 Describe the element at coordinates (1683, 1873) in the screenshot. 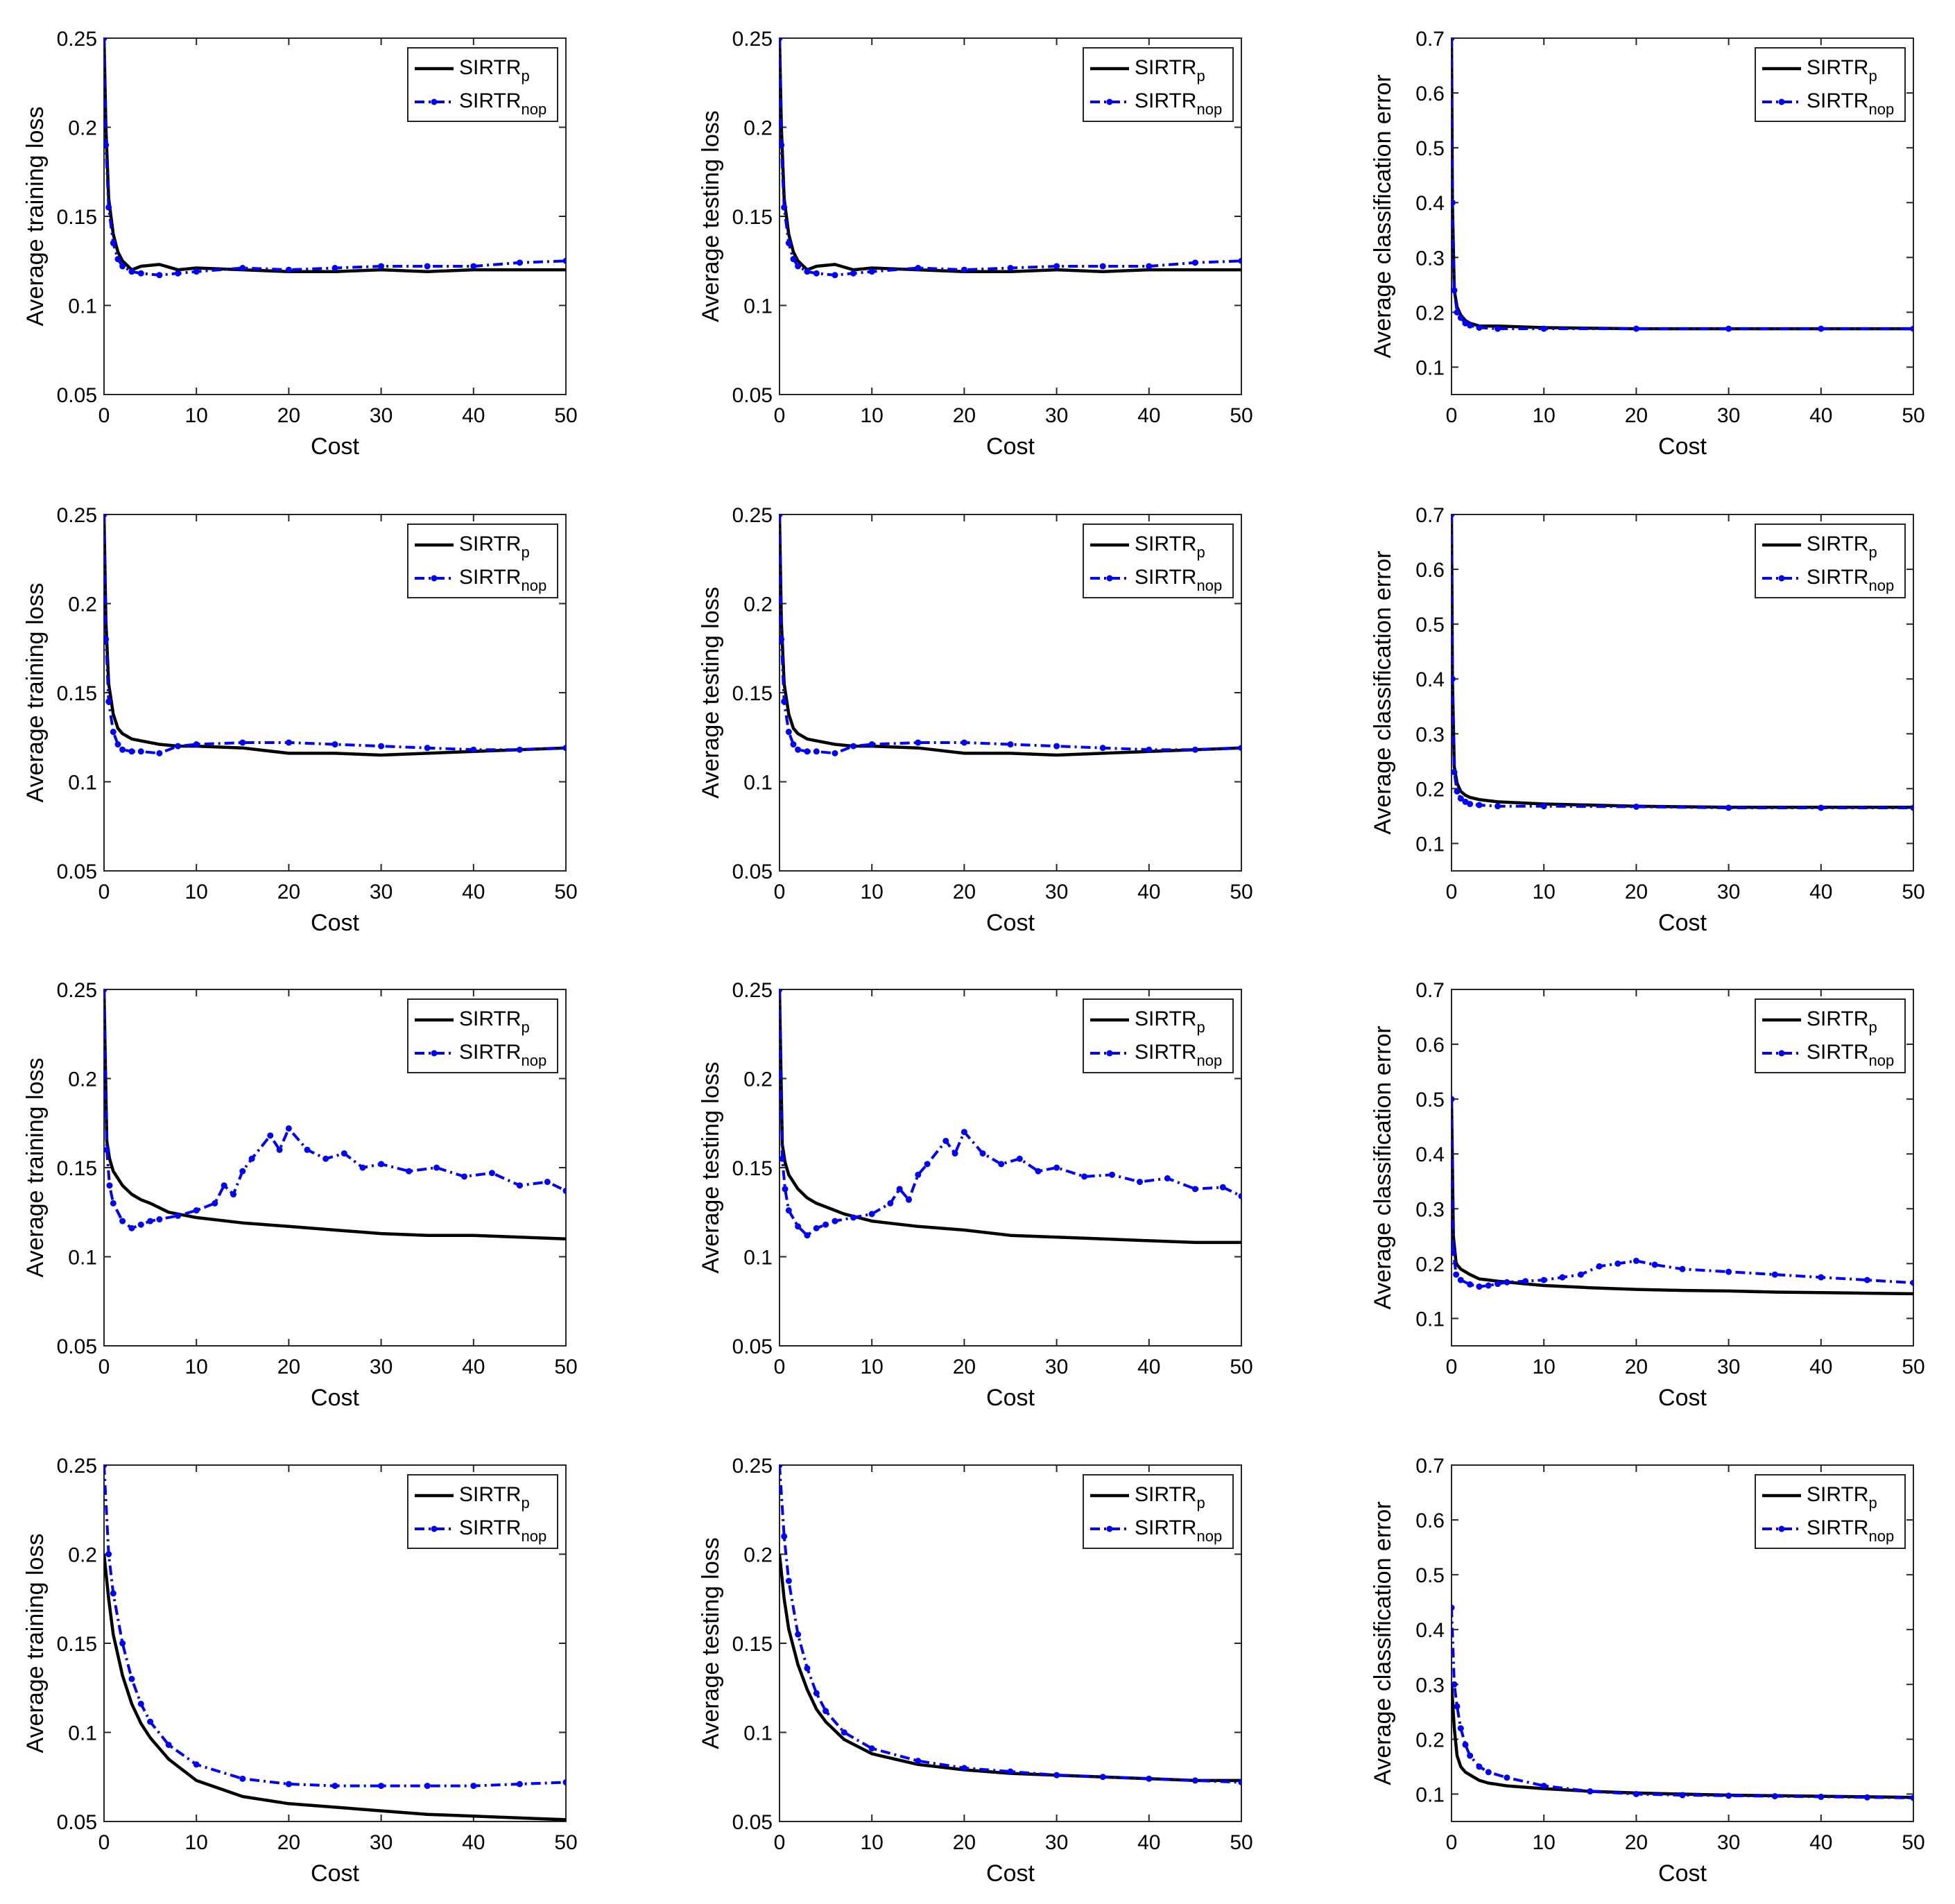

I see `x-axis-label: Cost` at that location.